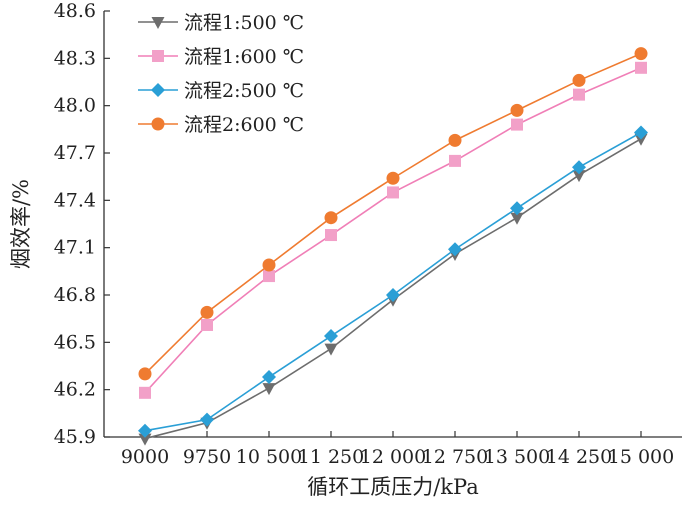 This screenshot has height=507, width=700. What do you see at coordinates (244, 23) in the screenshot?
I see `legend-label: 流程1:500 ℃` at bounding box center [244, 23].